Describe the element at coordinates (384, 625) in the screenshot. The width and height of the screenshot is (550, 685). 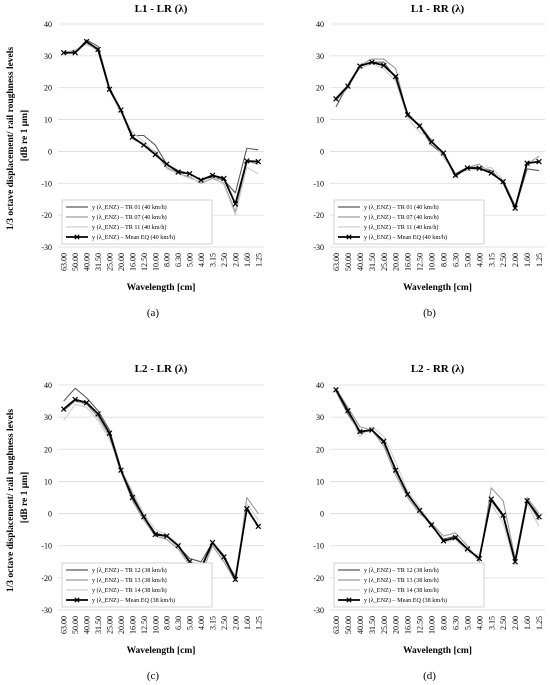
I see `x-tick-label: 25.00` at that location.